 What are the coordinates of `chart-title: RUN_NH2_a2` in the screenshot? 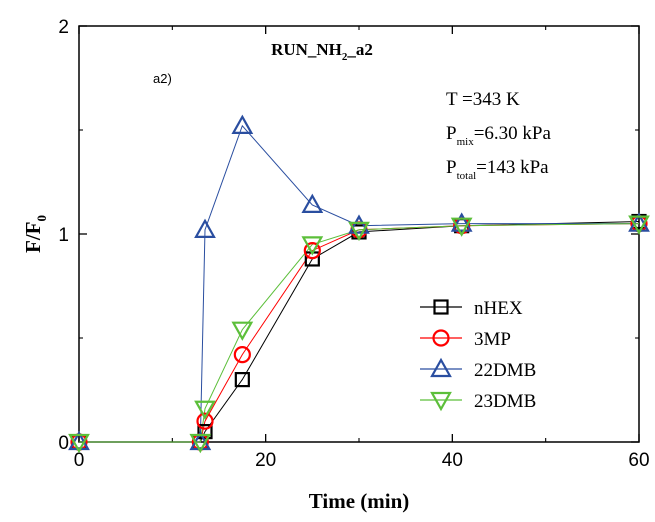 It's located at (322, 51).